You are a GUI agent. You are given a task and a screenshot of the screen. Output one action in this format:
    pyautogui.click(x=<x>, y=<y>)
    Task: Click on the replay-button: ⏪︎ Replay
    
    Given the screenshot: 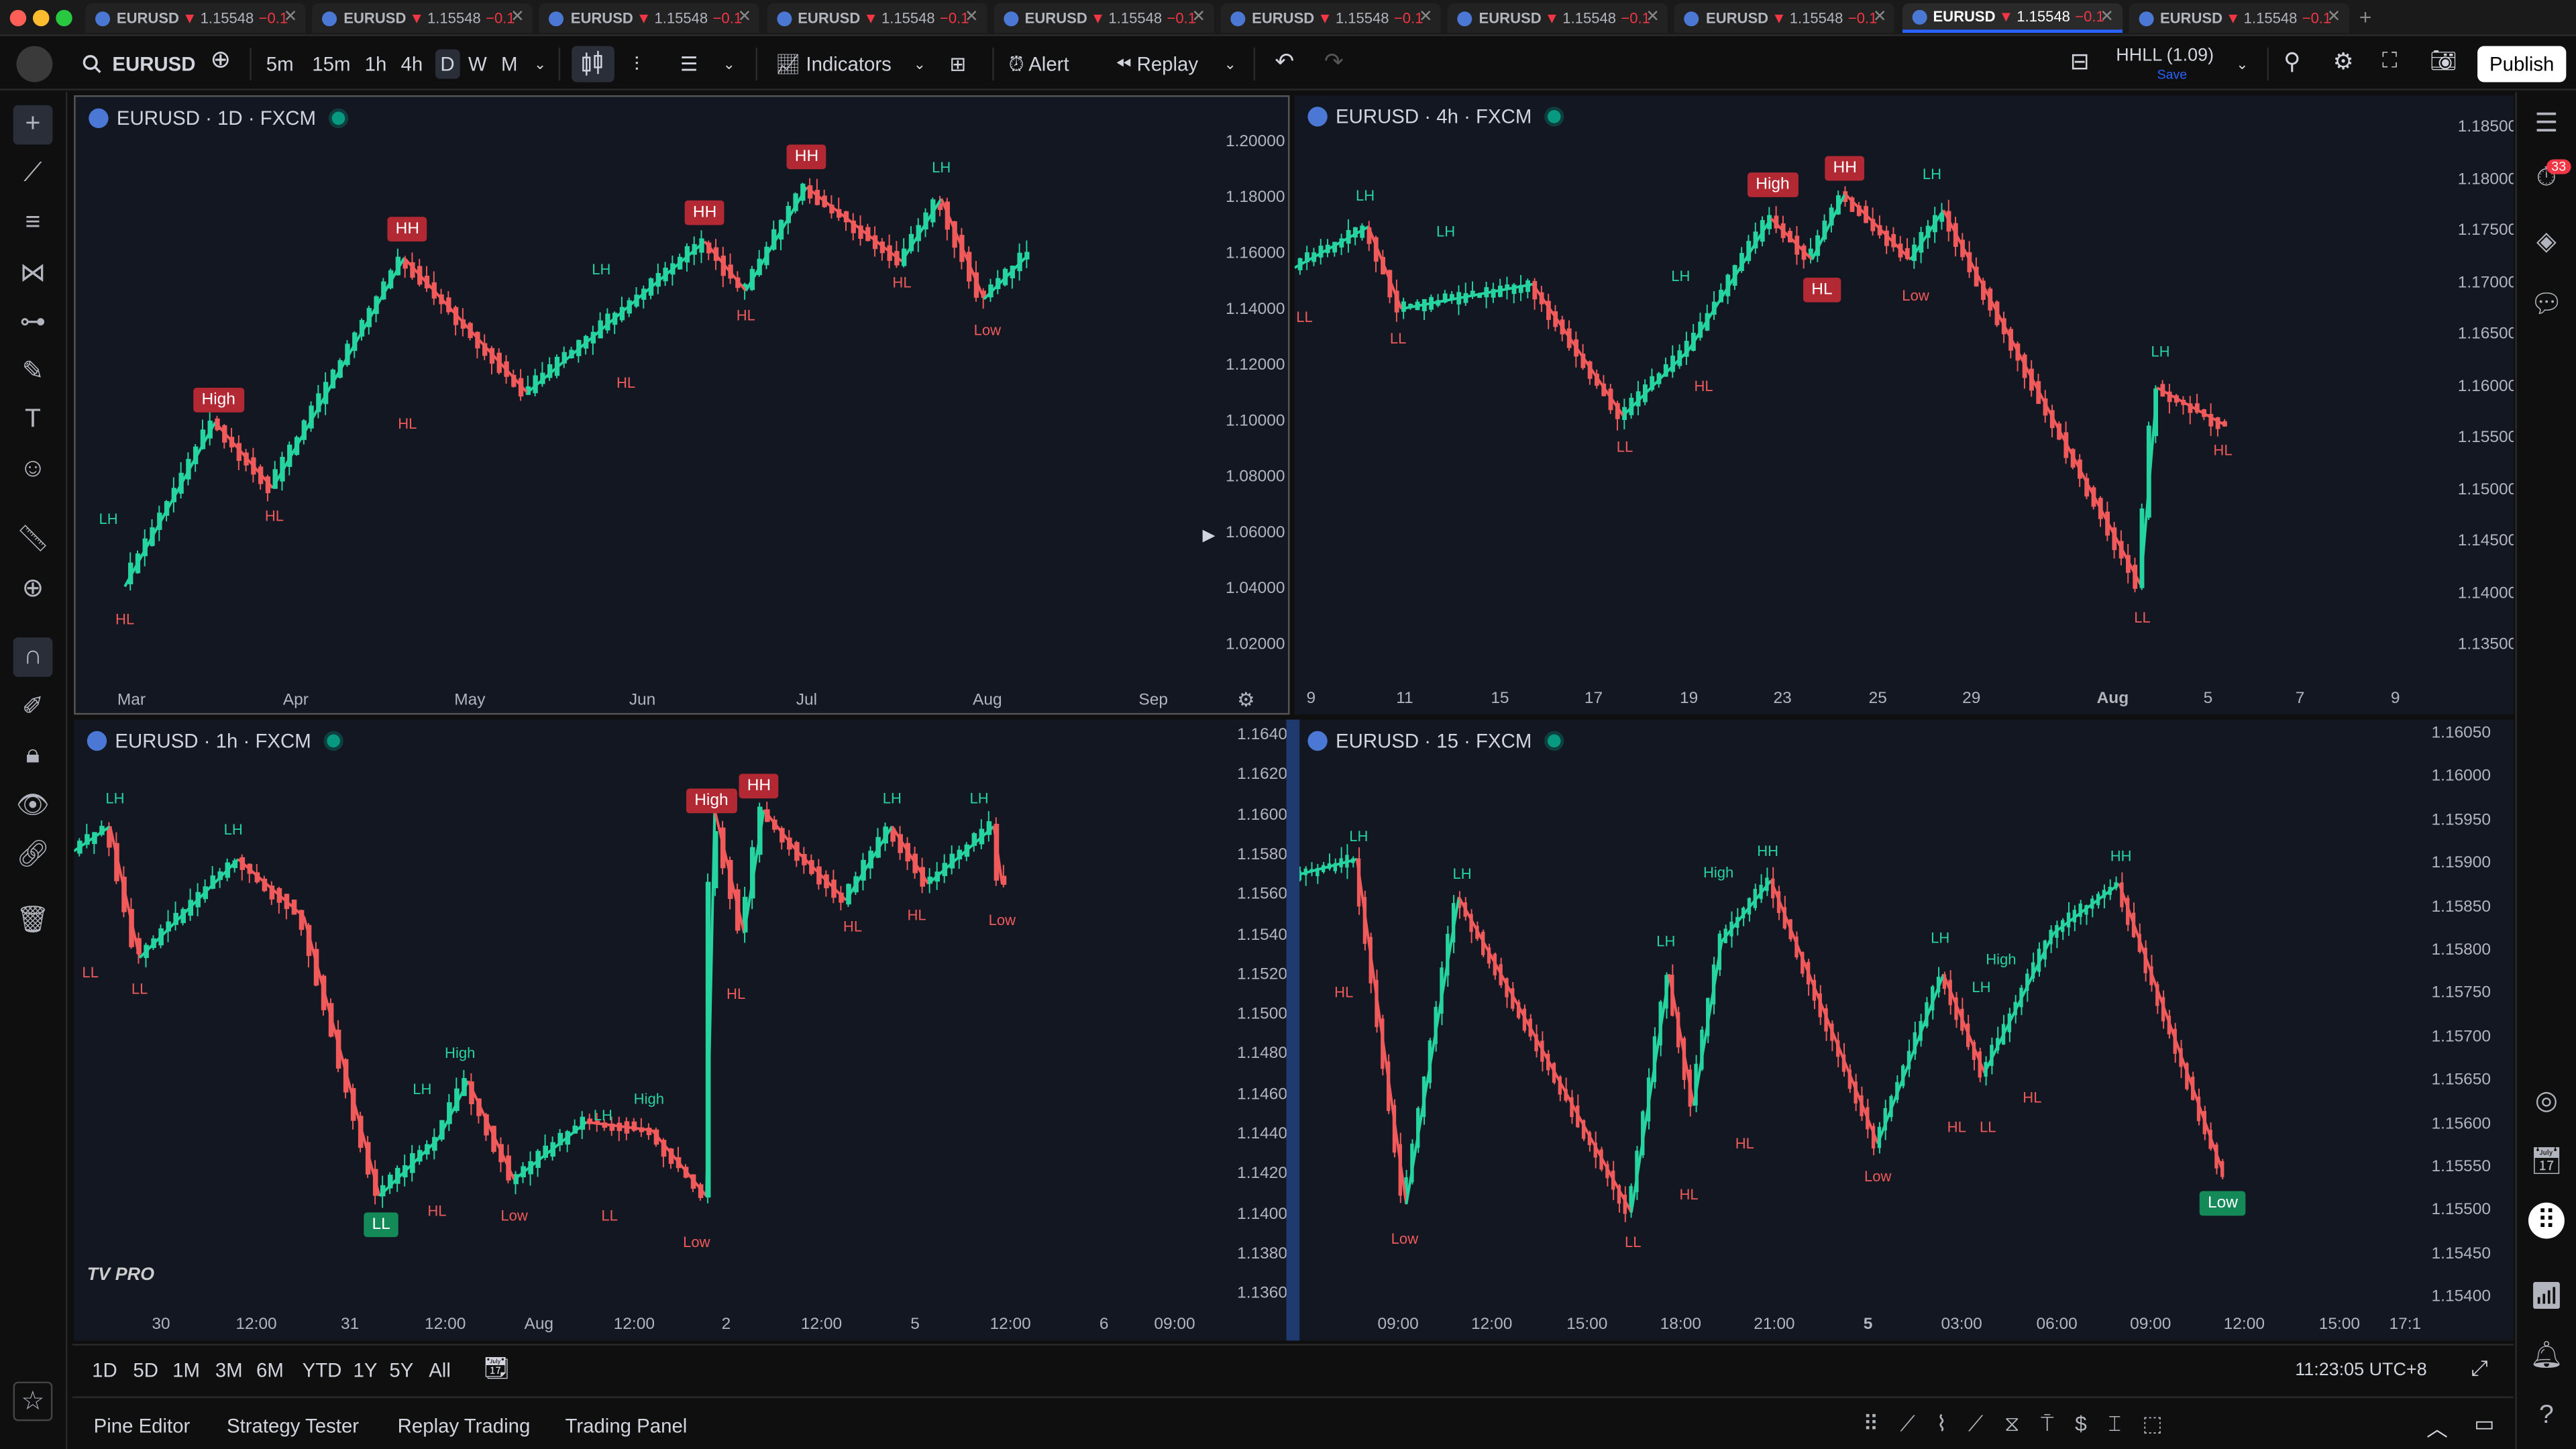 What is the action you would take?
    pyautogui.click(x=1157, y=63)
    